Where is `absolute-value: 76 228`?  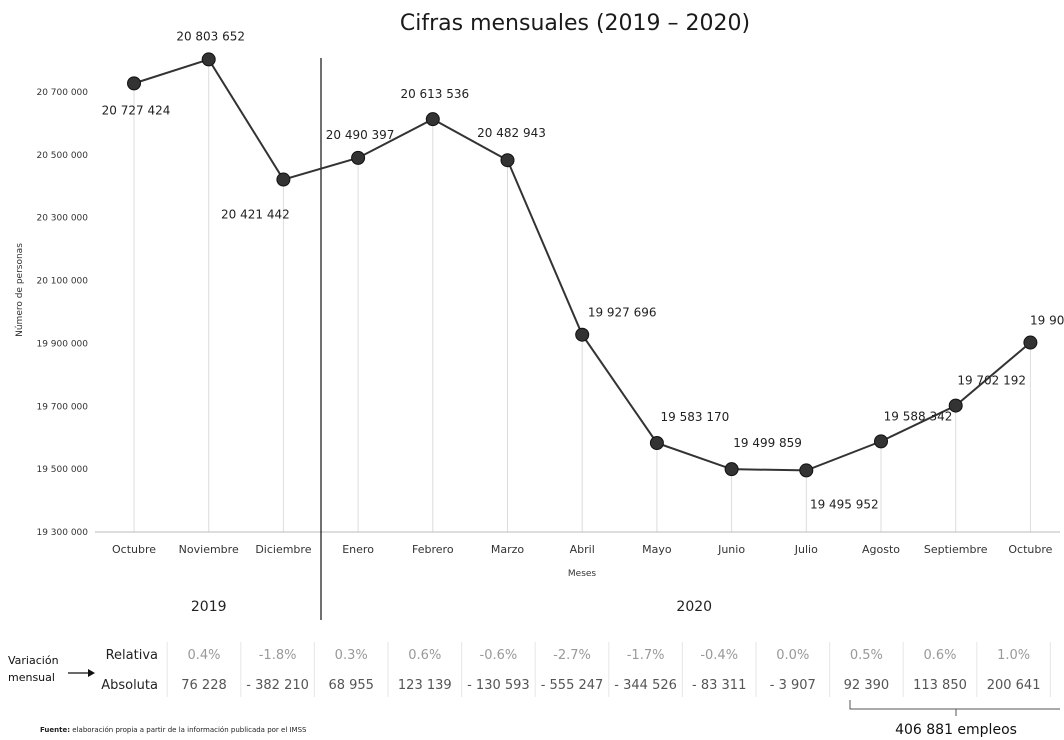 absolute-value: 76 228 is located at coordinates (204, 685).